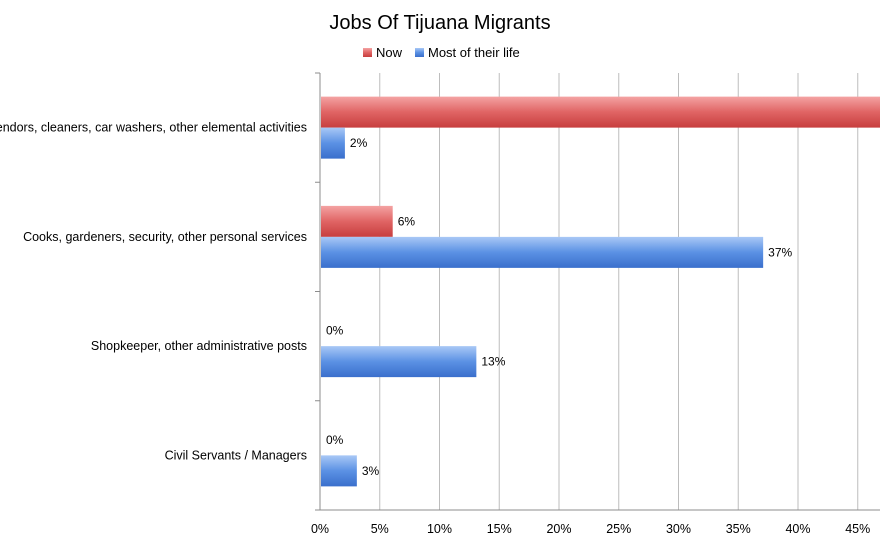 The height and width of the screenshot is (542, 880). What do you see at coordinates (493, 362) in the screenshot?
I see `data-label: 13%` at bounding box center [493, 362].